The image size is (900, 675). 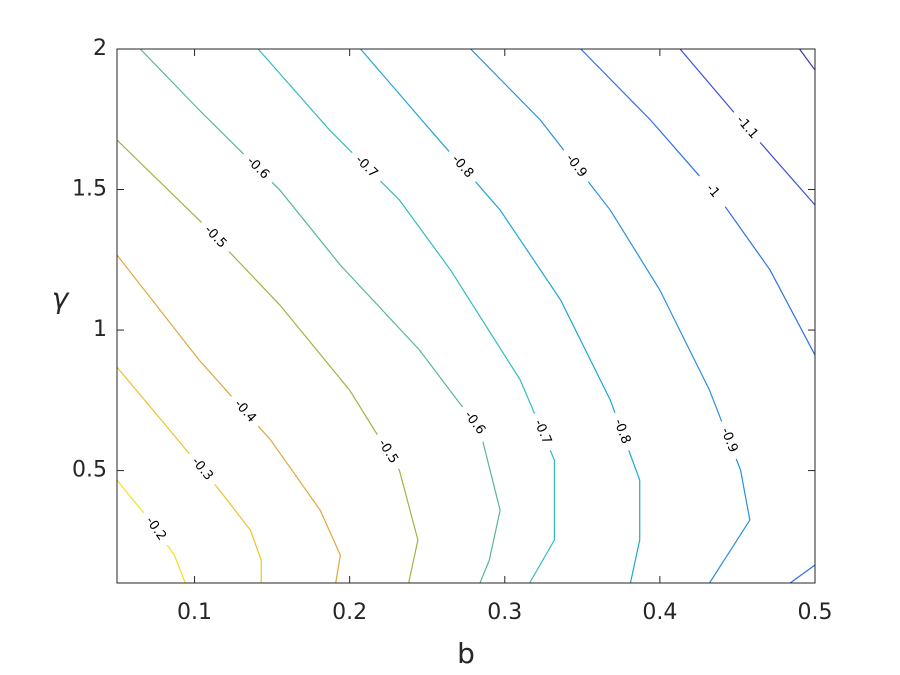 What do you see at coordinates (659, 612) in the screenshot?
I see `x-tick-label: 0.4` at bounding box center [659, 612].